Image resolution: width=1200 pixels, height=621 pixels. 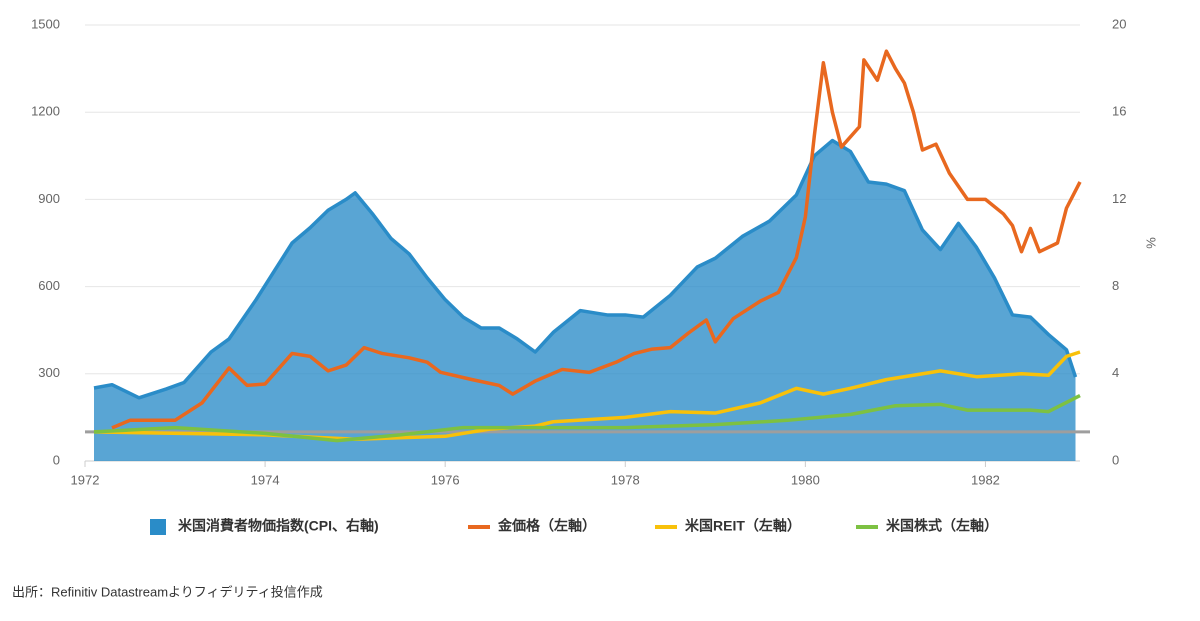 I want to click on x-tick-label: 1982, so click(x=985, y=479).